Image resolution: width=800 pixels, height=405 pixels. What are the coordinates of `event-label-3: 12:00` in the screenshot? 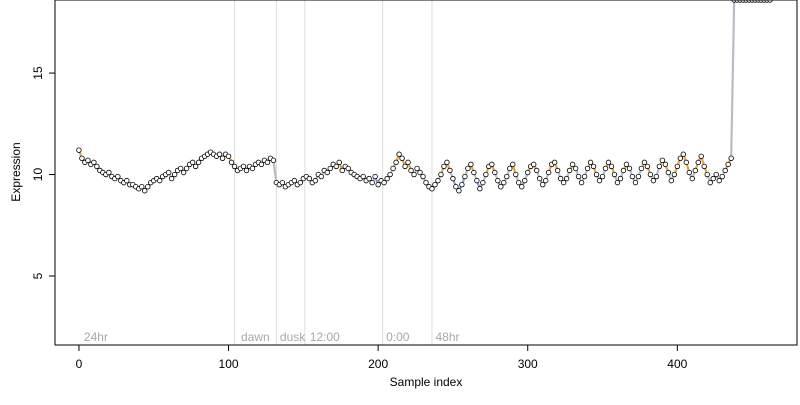 It's located at (325, 337).